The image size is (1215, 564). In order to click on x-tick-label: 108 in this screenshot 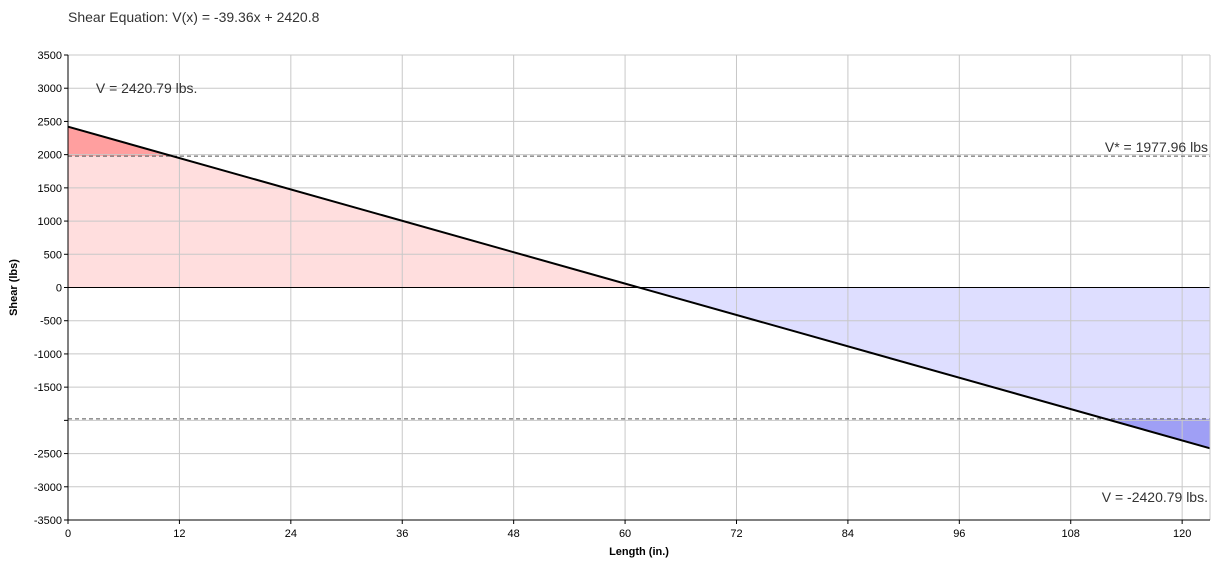, I will do `click(1071, 534)`.